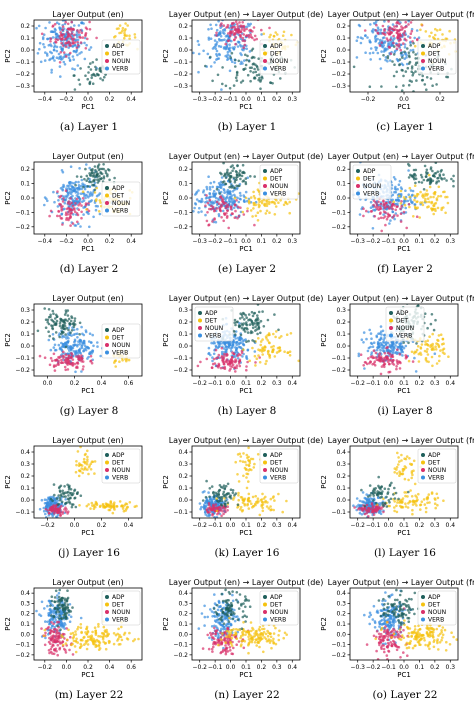  What do you see at coordinates (451, 241) in the screenshot?
I see `x-tick-label: 0.3` at bounding box center [451, 241].